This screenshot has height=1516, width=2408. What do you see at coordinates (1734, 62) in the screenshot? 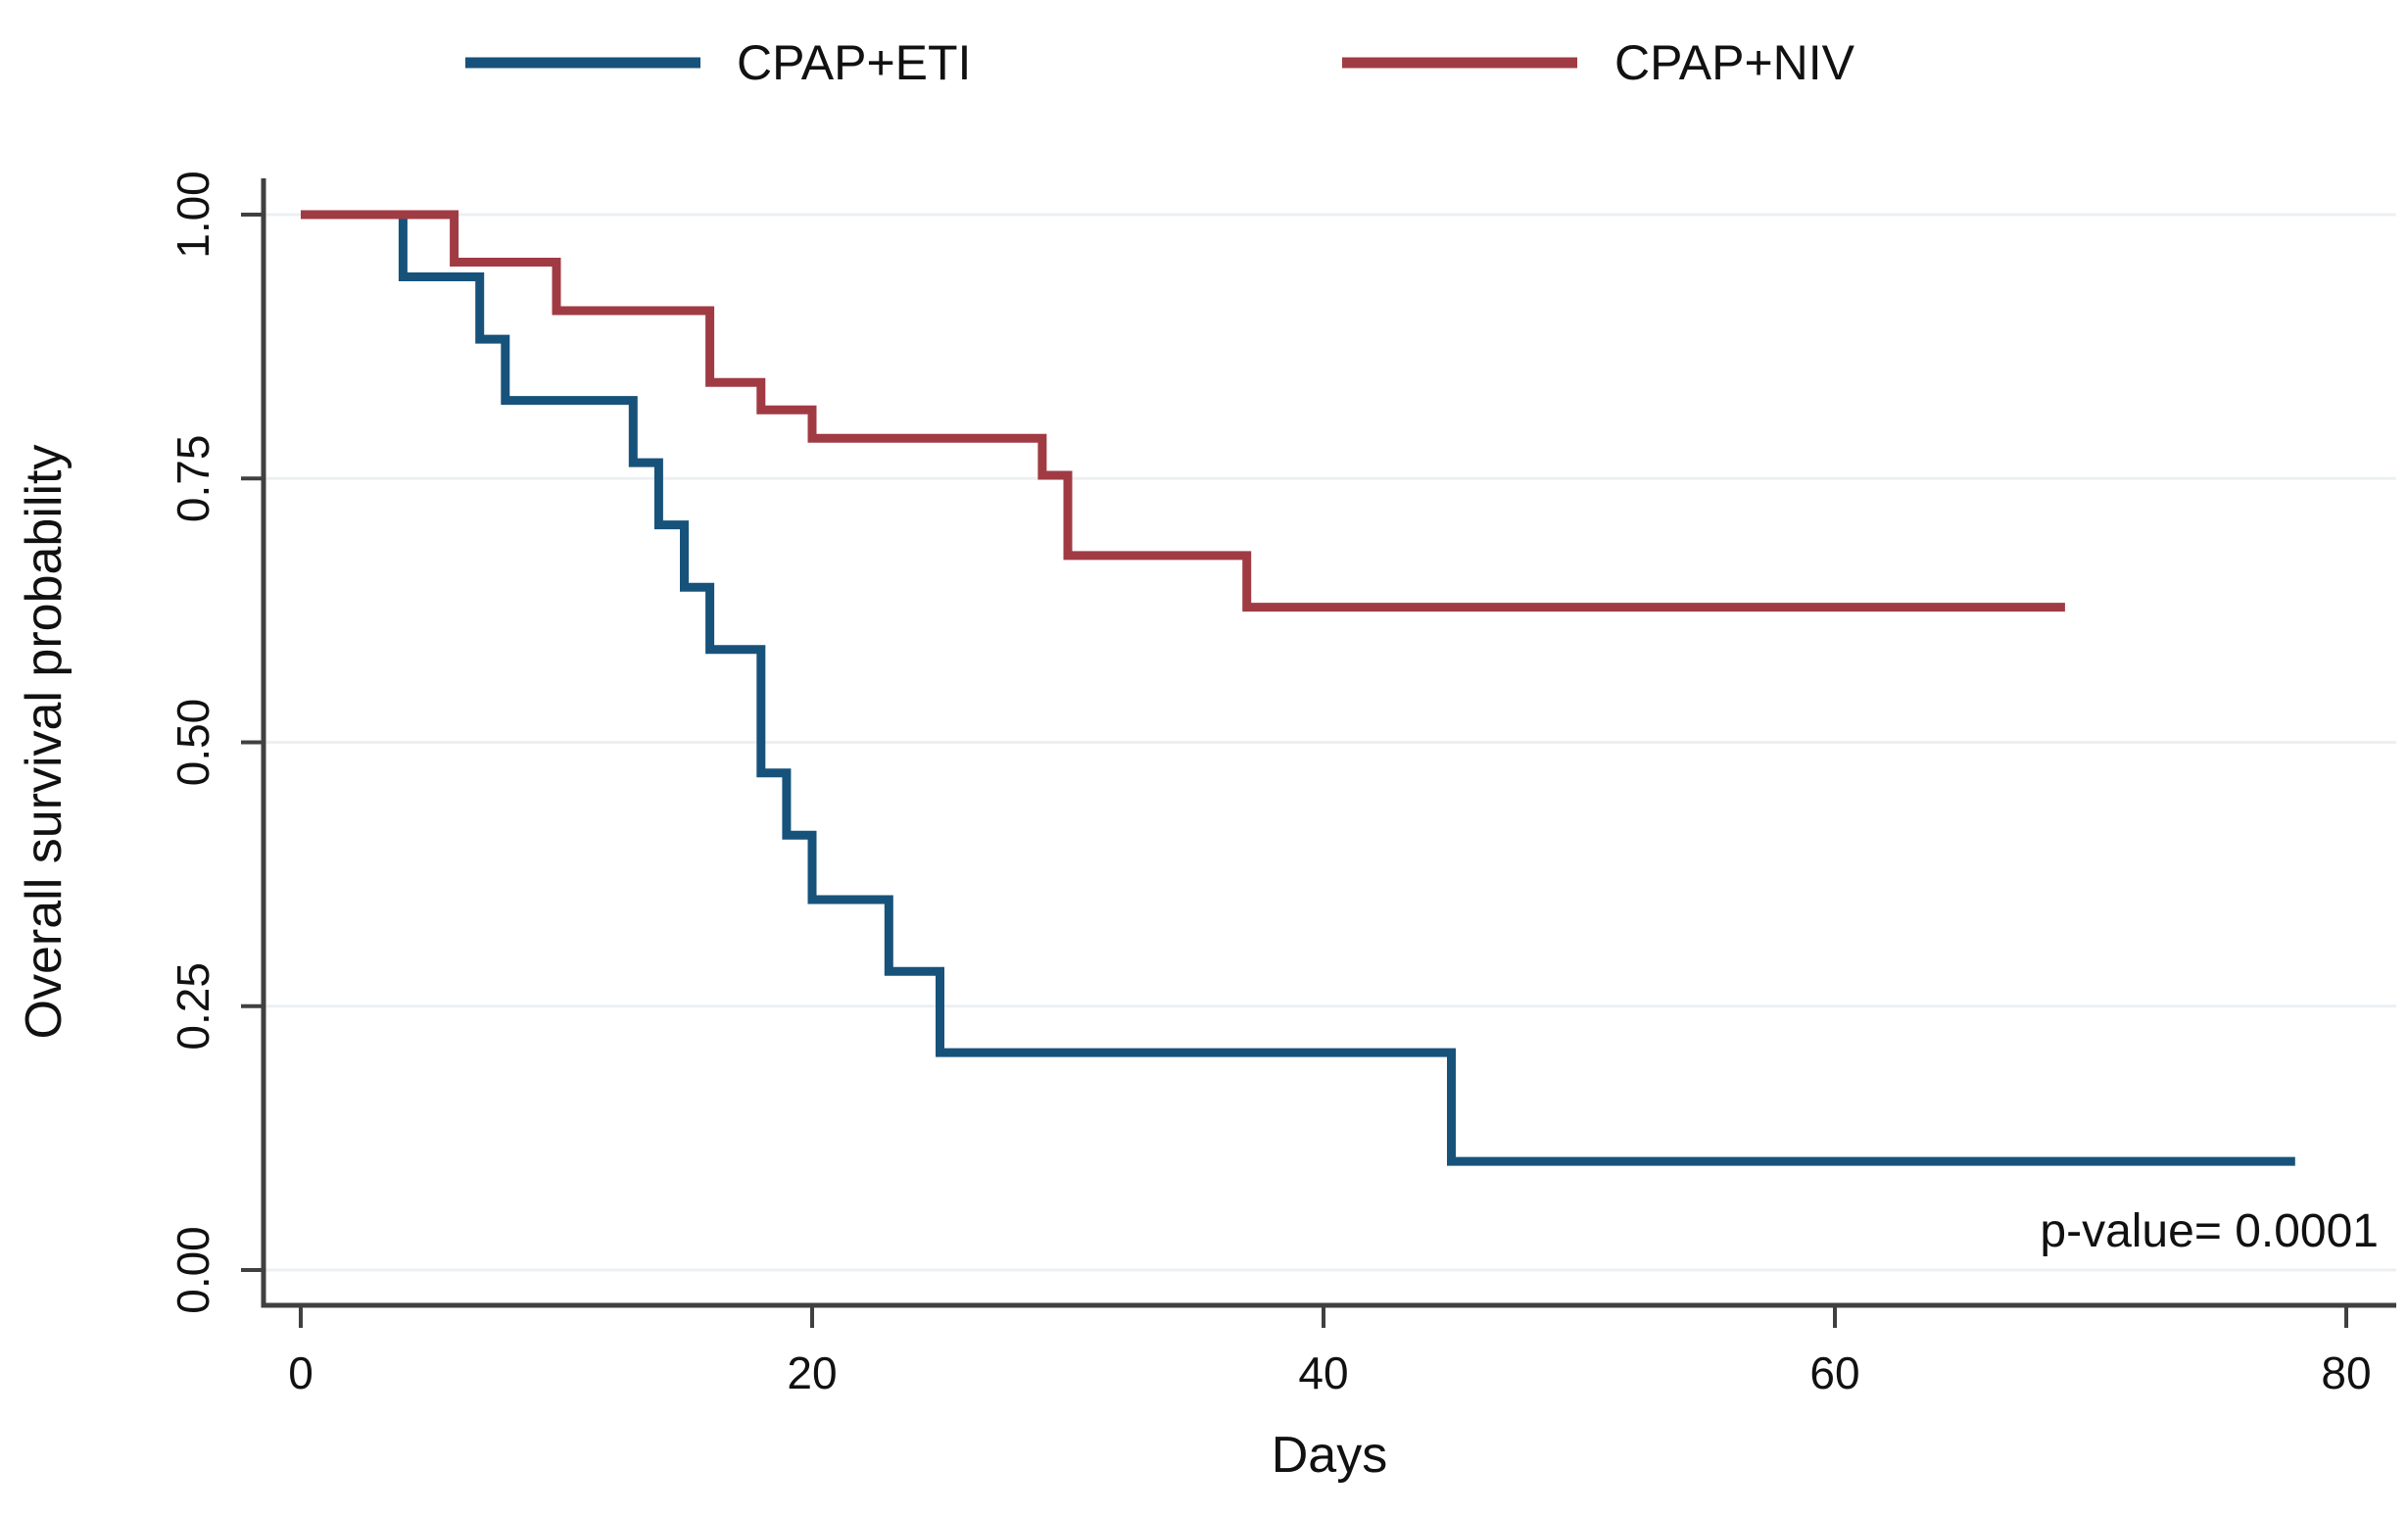
I see `legend-label-cpap-niv: CPAP+NIV` at bounding box center [1734, 62].